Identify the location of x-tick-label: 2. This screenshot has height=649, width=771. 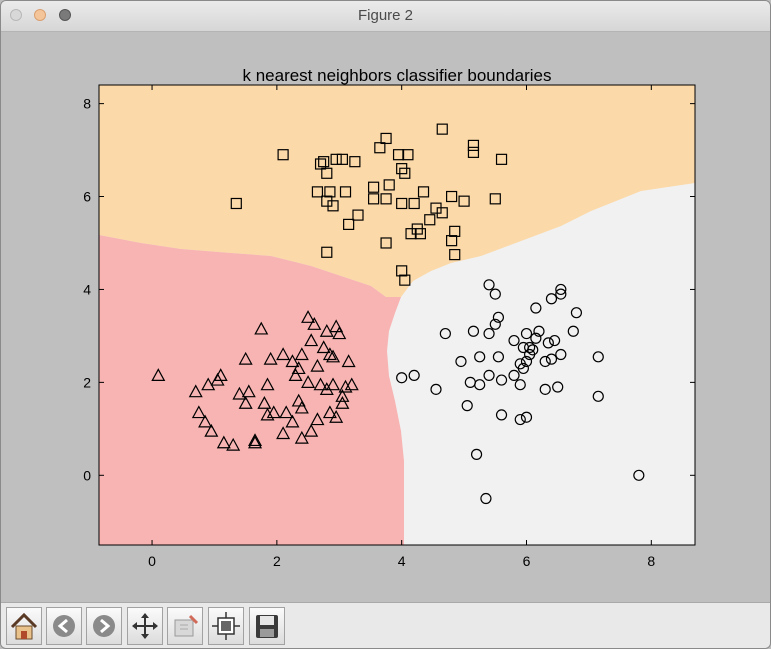
(277, 561).